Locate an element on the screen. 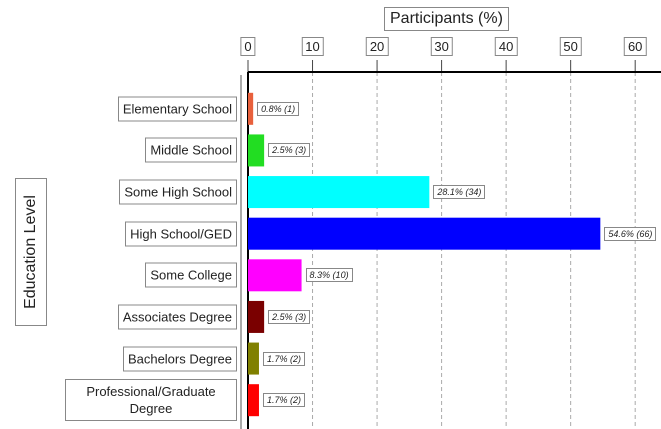  x-tick-label: 60 is located at coordinates (635, 46).